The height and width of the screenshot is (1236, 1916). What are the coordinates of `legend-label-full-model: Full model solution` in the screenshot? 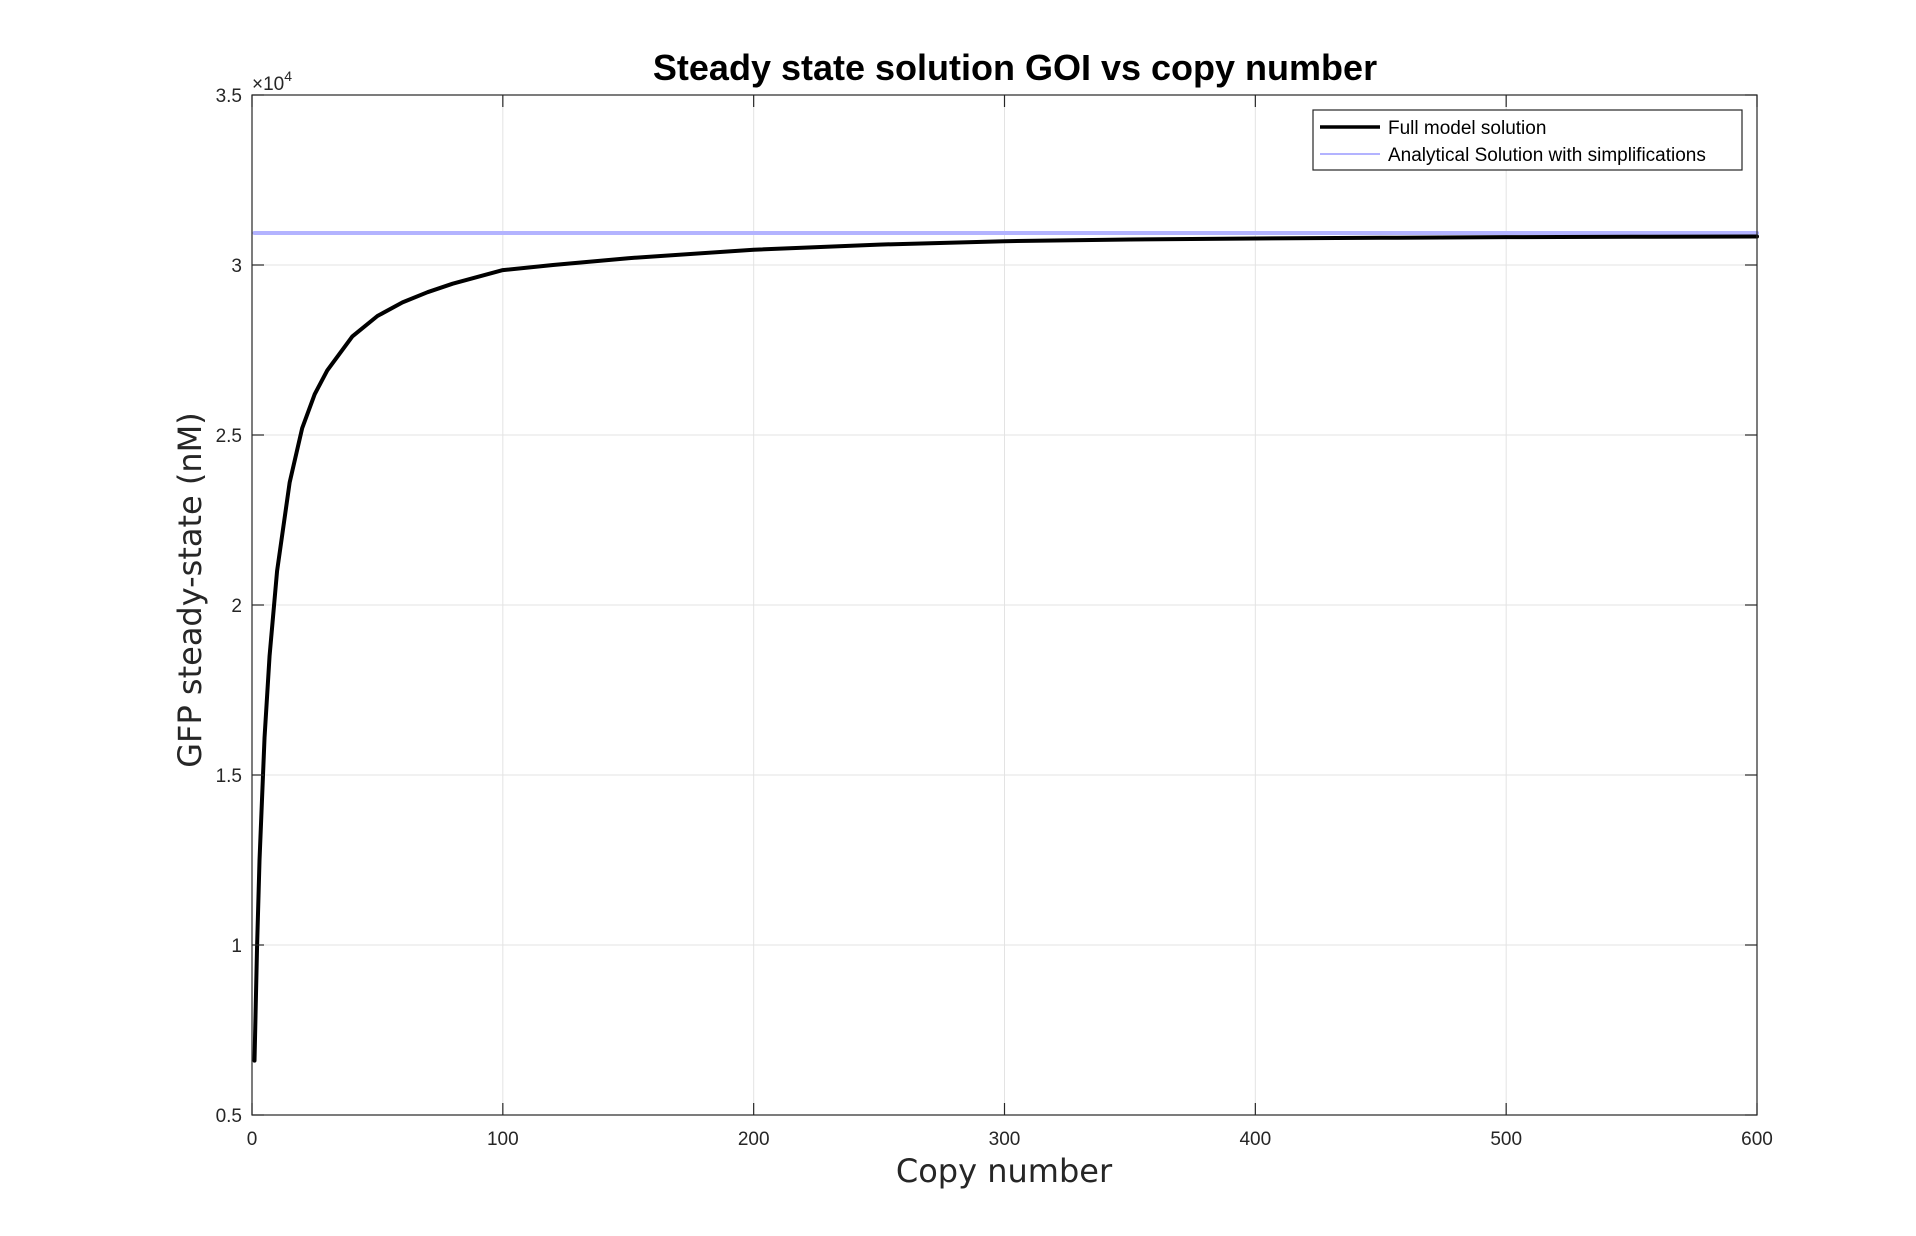 It's located at (1467, 128).